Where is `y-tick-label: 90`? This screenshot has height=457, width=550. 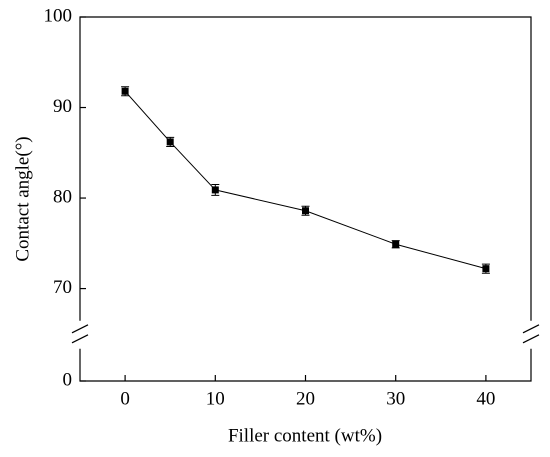 y-tick-label: 90 is located at coordinates (62, 106).